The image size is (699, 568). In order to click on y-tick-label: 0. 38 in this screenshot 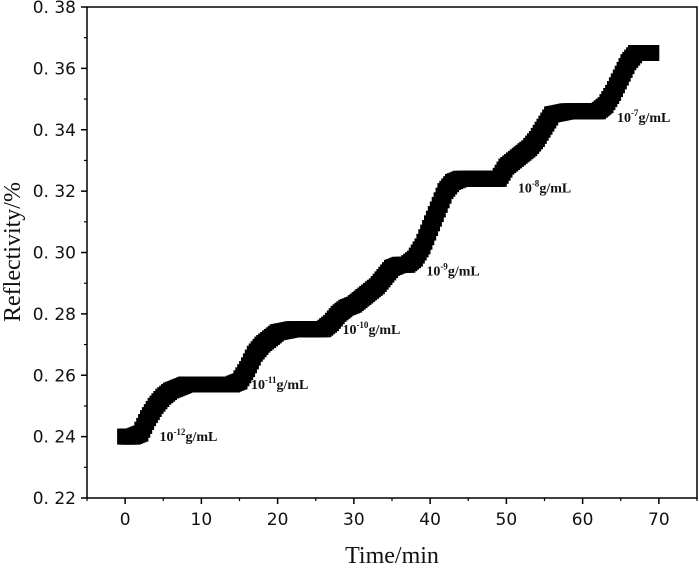, I will do `click(54, 9)`.